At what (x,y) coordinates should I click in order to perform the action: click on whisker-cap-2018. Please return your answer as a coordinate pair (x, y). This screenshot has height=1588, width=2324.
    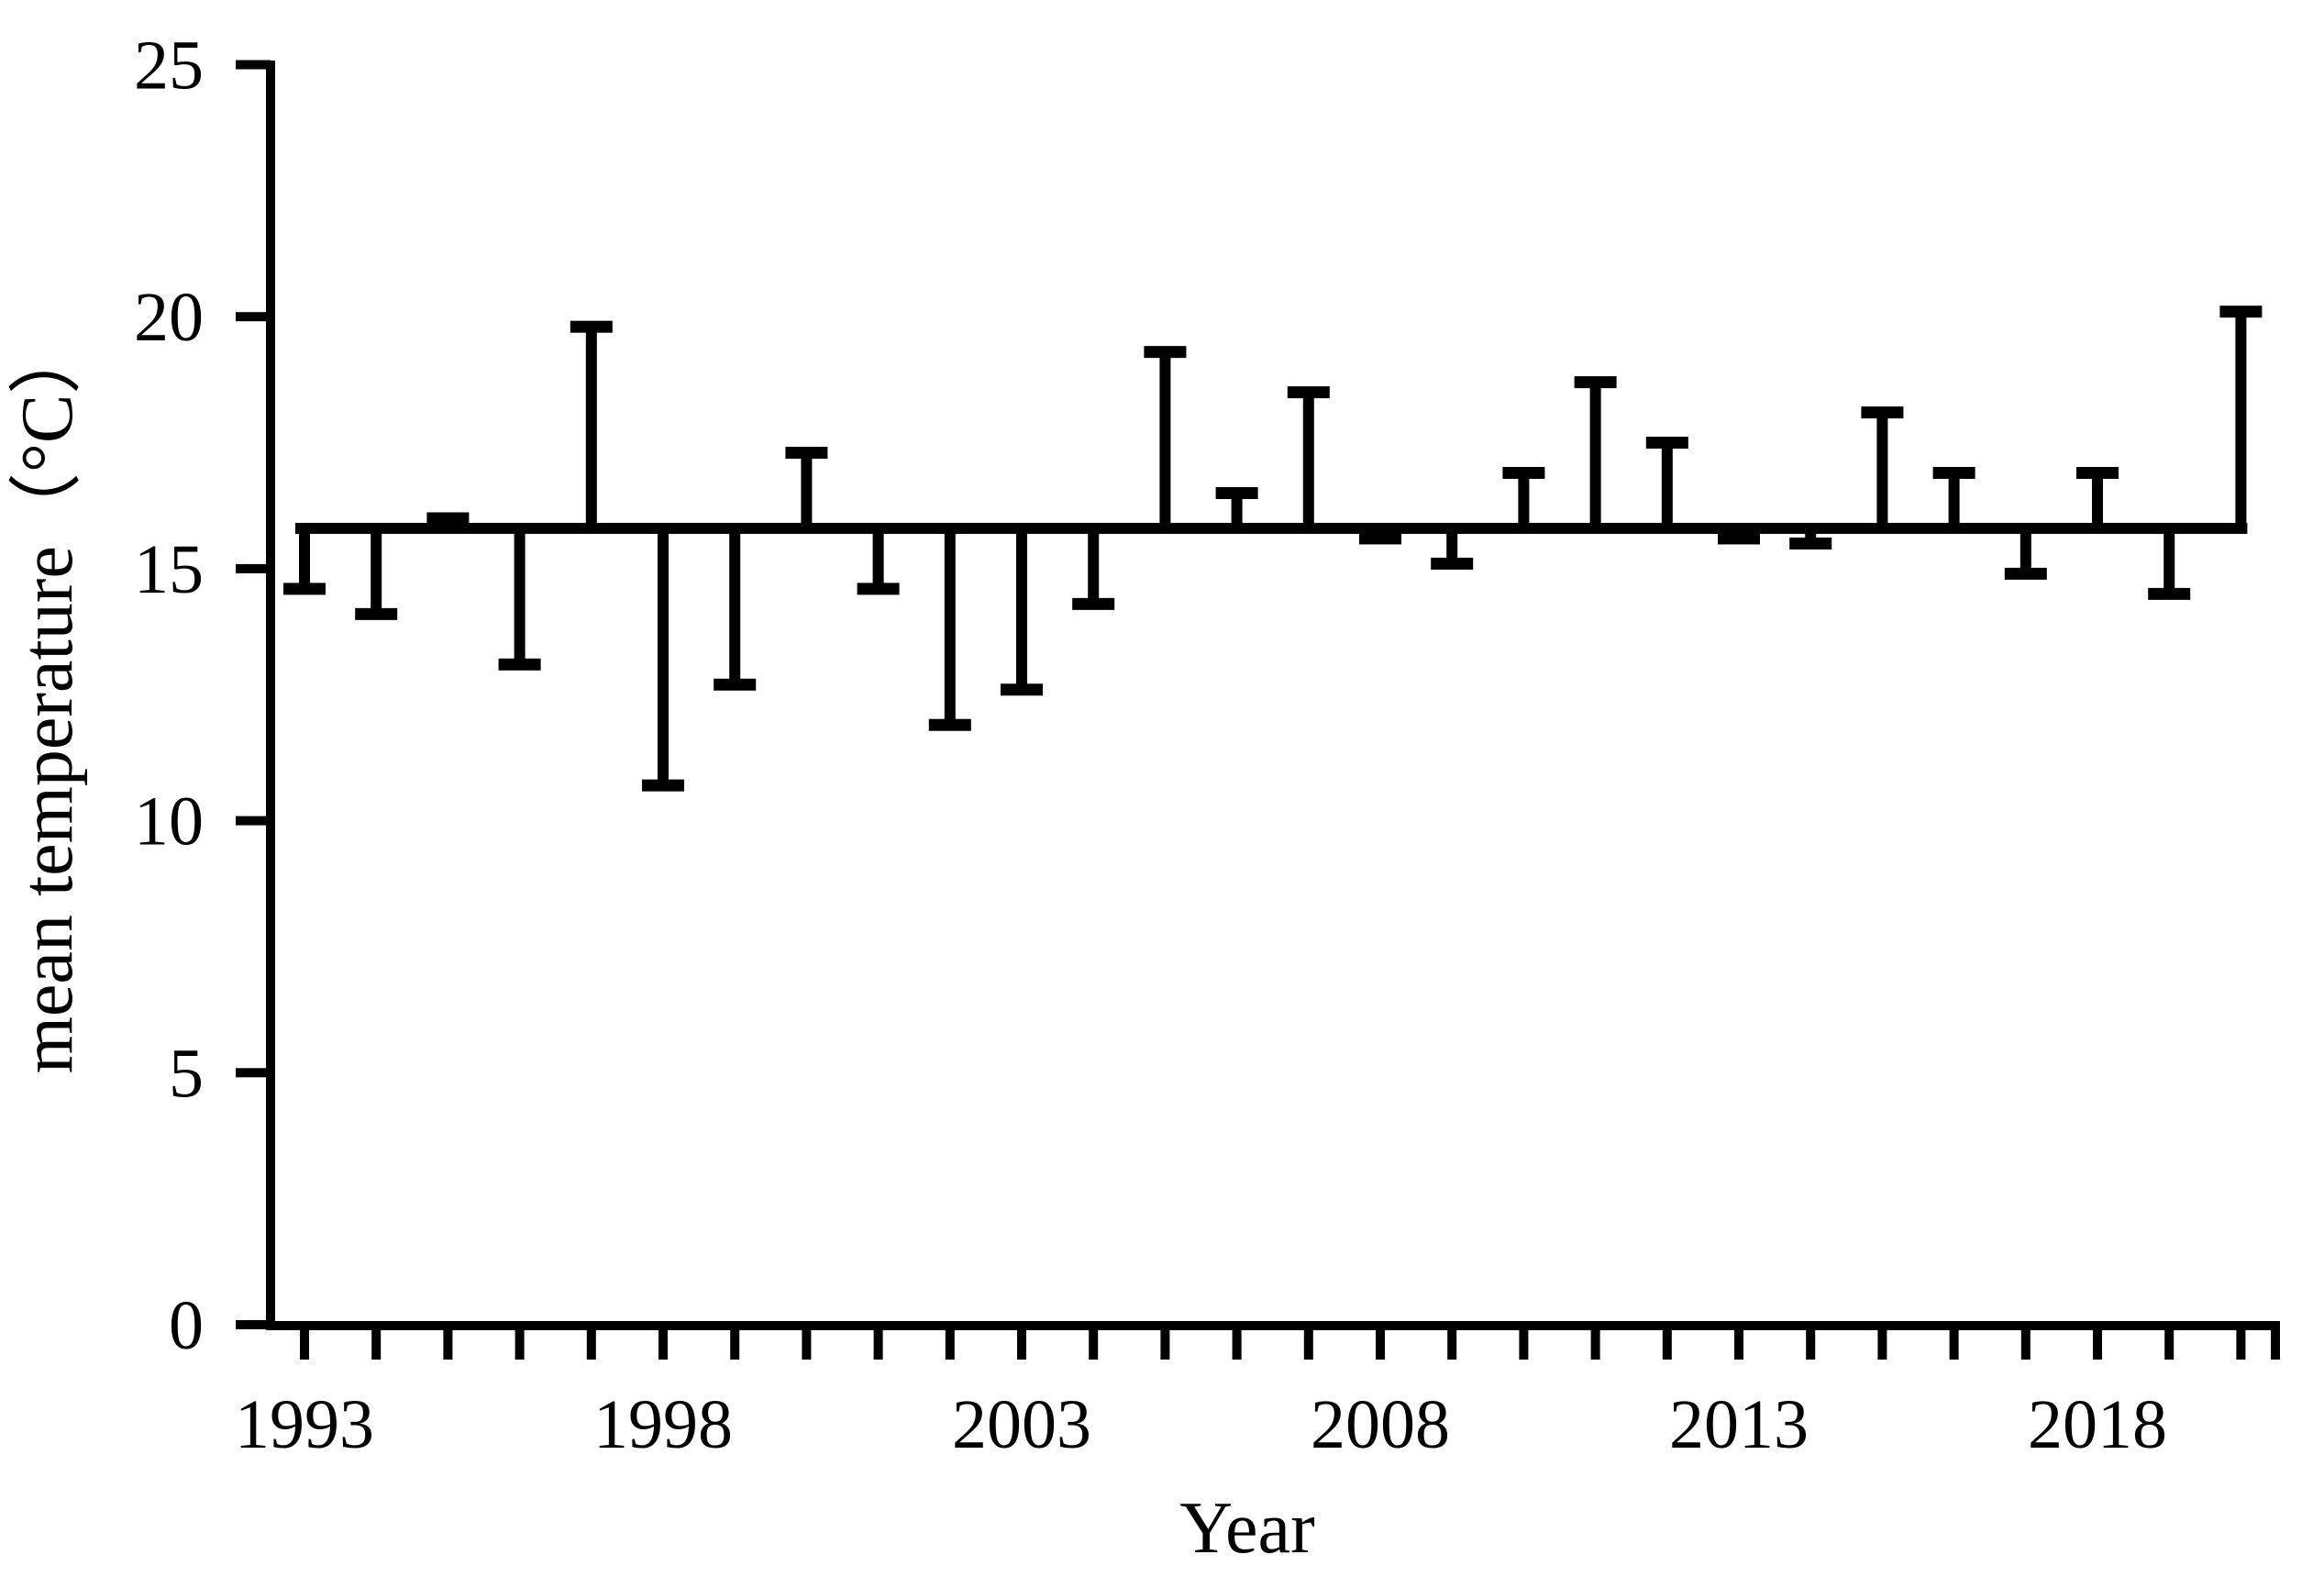
    Looking at the image, I should click on (2097, 473).